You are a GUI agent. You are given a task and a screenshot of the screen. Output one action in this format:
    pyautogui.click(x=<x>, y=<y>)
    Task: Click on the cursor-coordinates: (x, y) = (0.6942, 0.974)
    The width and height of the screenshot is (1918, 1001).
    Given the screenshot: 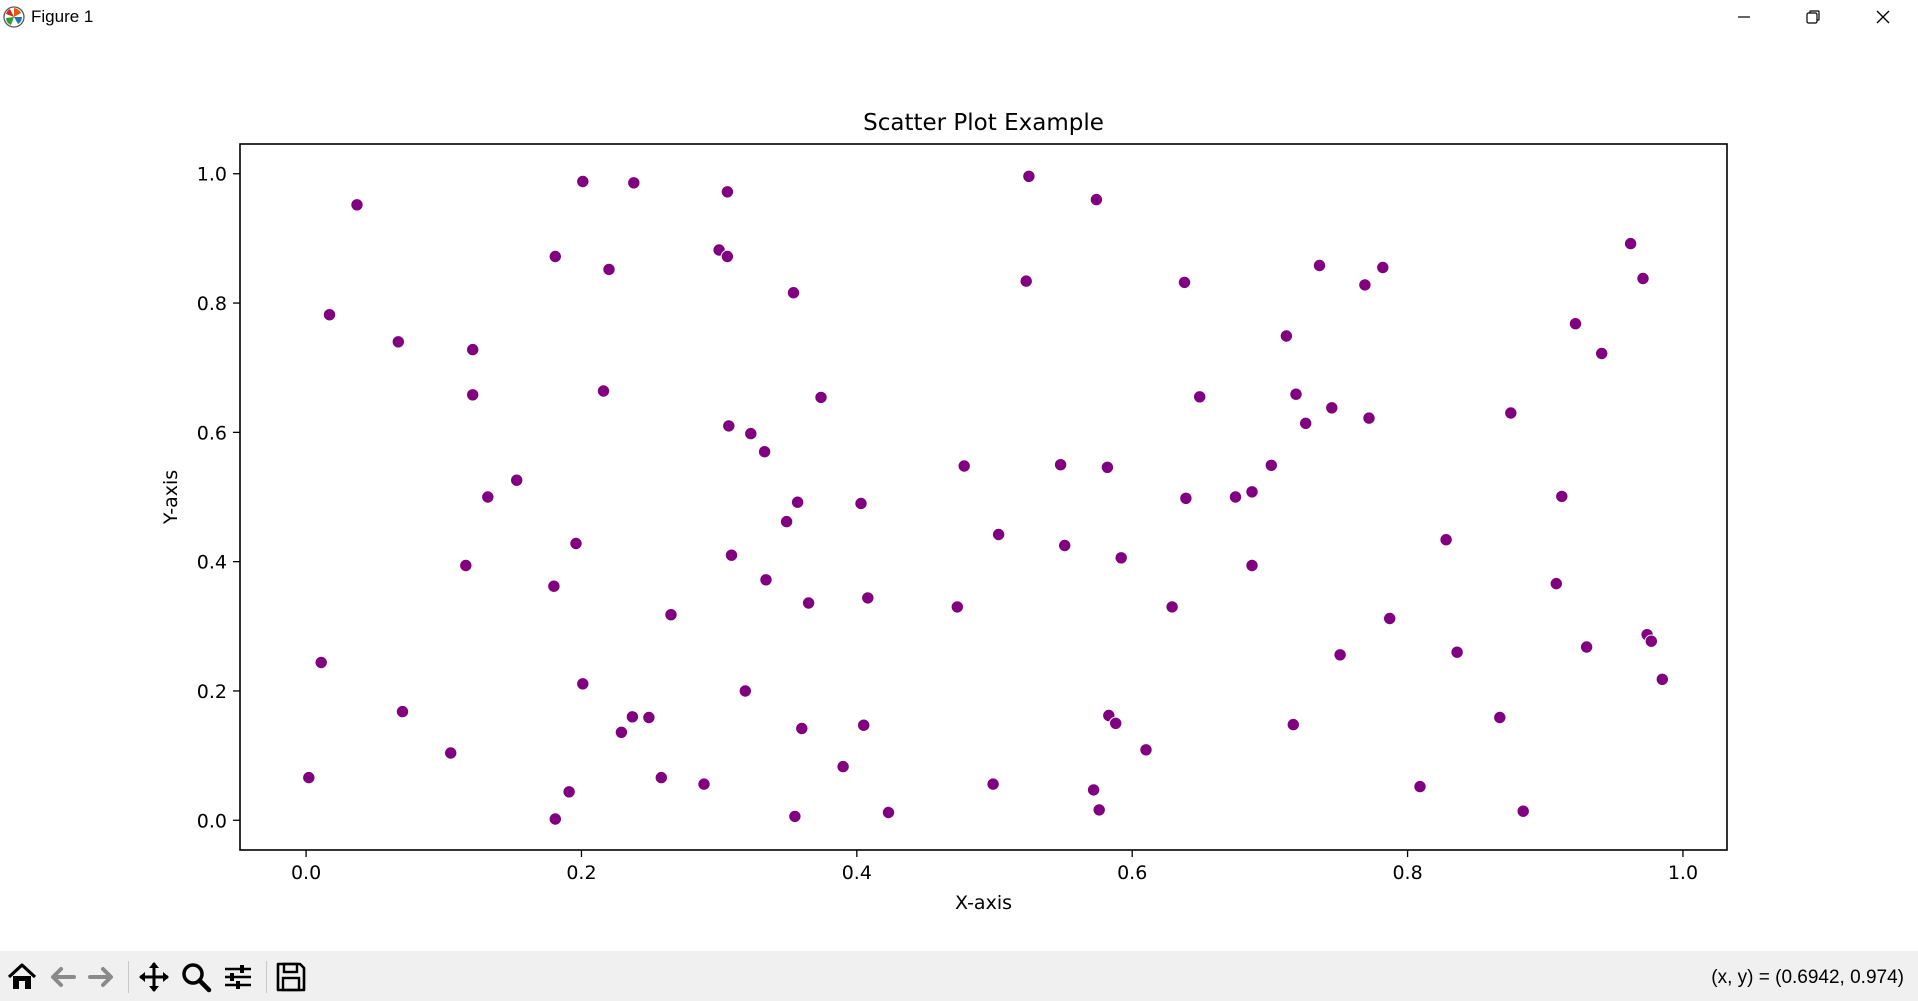 What is the action you would take?
    pyautogui.click(x=1807, y=977)
    